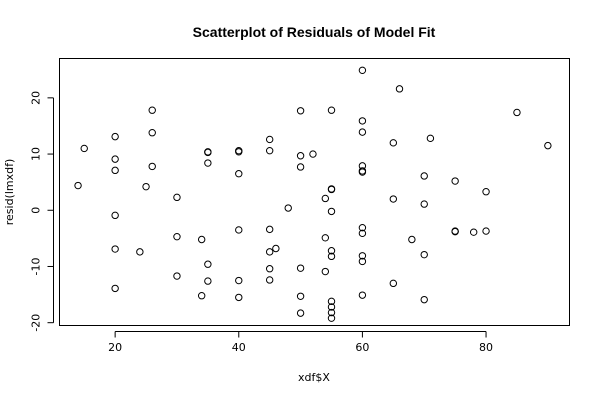 The image size is (600, 400). Describe the element at coordinates (314, 32) in the screenshot. I see `chart-title: Scatterplot of Residuals of Model Fit` at that location.